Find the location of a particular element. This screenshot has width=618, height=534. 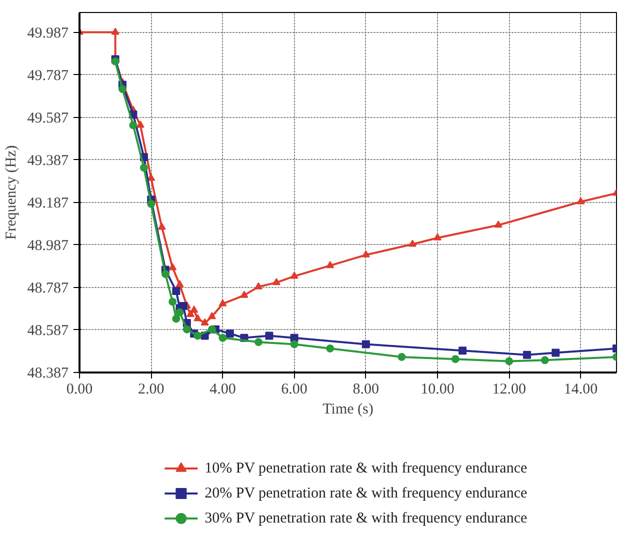

x-tick-label: 6.00 is located at coordinates (294, 390).